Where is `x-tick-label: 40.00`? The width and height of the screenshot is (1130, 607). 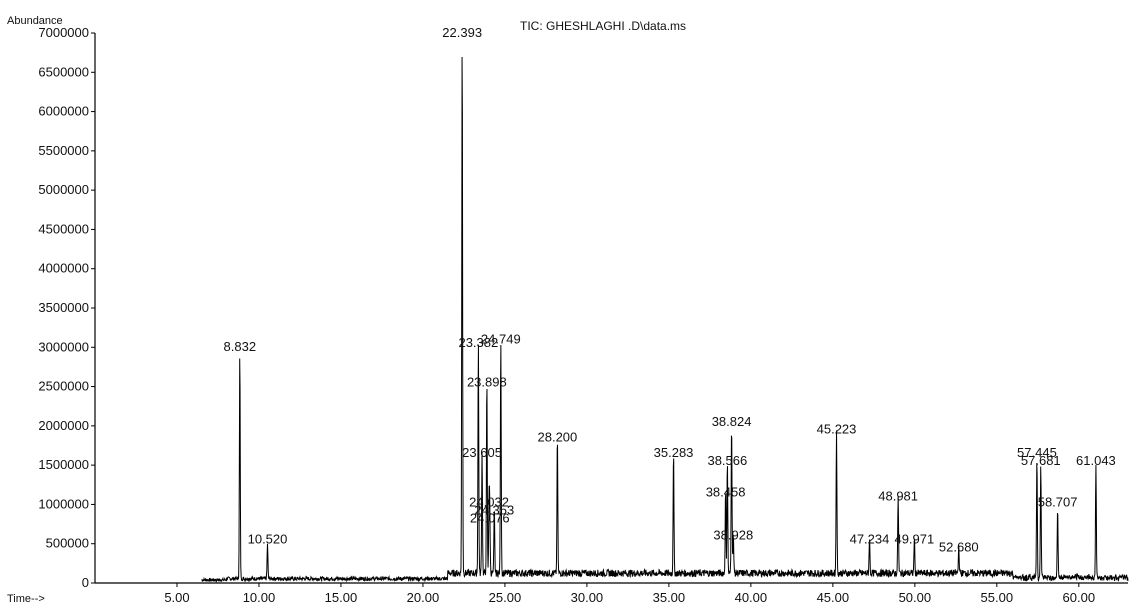 x-tick-label: 40.00 is located at coordinates (751, 597).